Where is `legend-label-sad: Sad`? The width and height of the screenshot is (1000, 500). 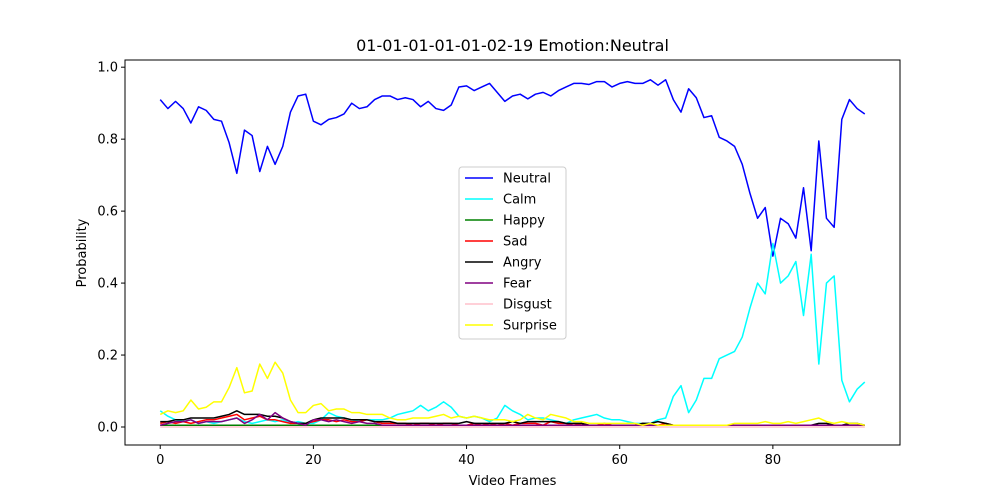 legend-label-sad: Sad is located at coordinates (515, 242).